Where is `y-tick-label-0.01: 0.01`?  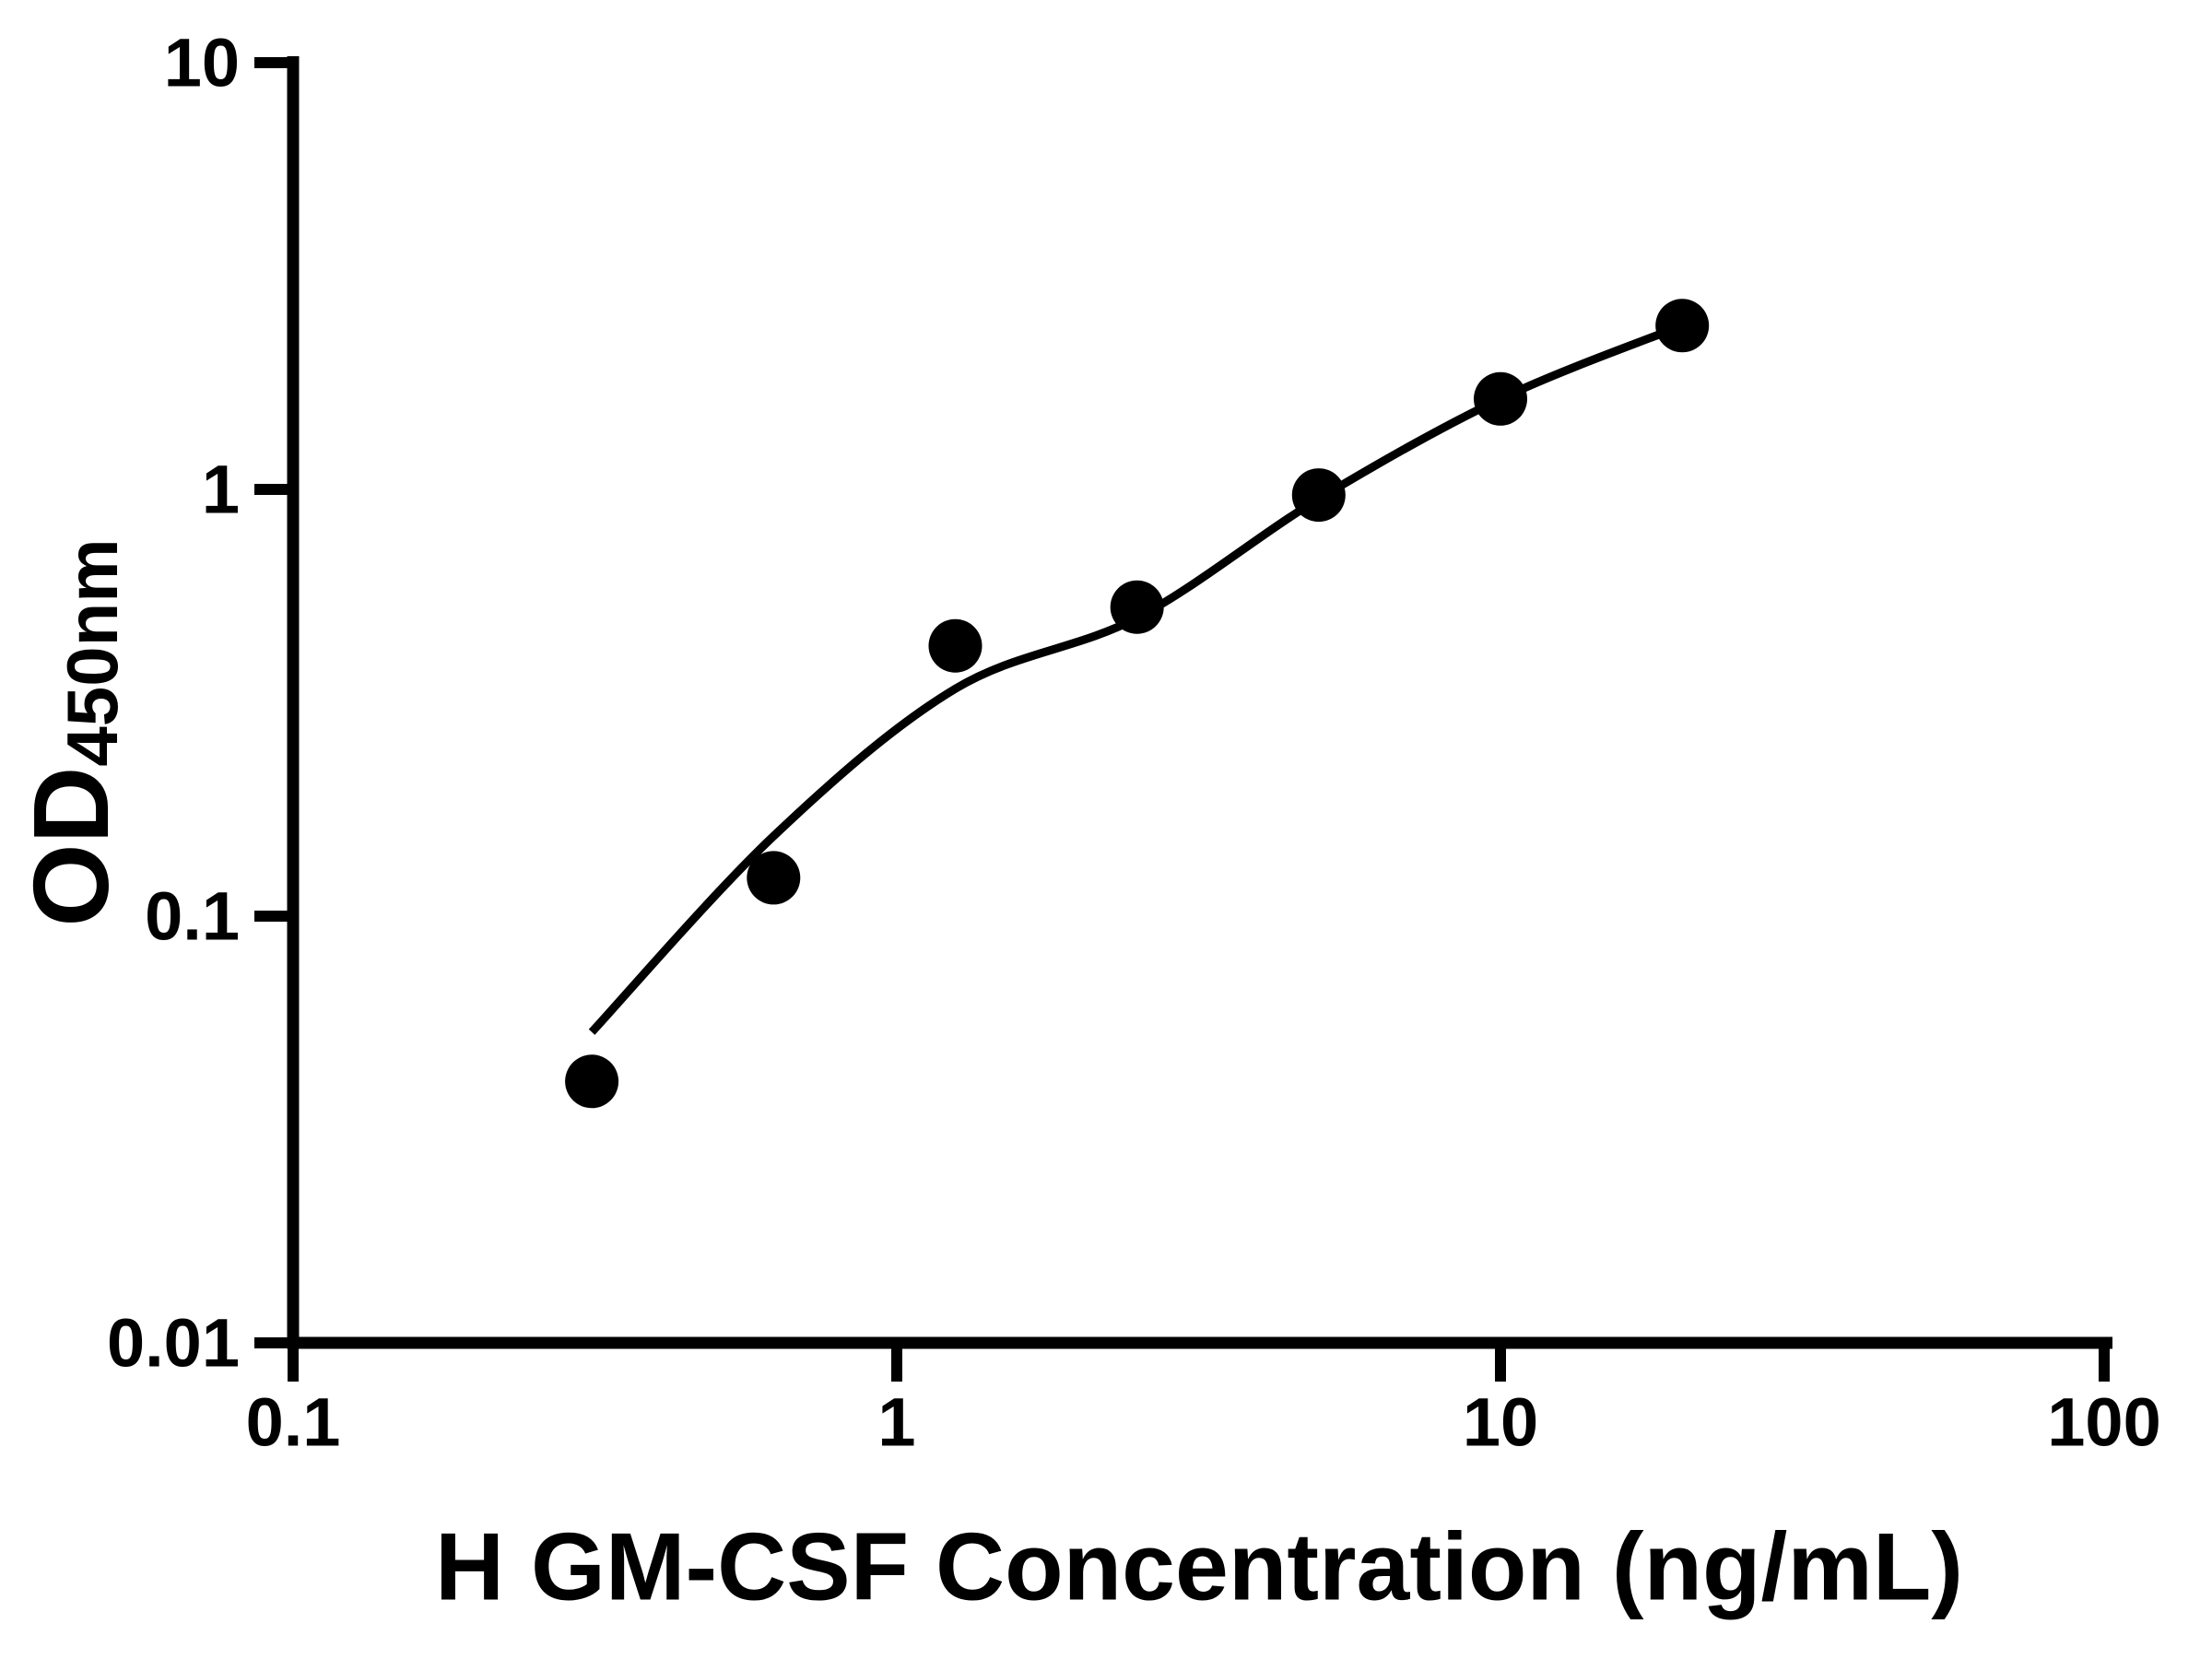 y-tick-label-0.01: 0.01 is located at coordinates (173, 1343).